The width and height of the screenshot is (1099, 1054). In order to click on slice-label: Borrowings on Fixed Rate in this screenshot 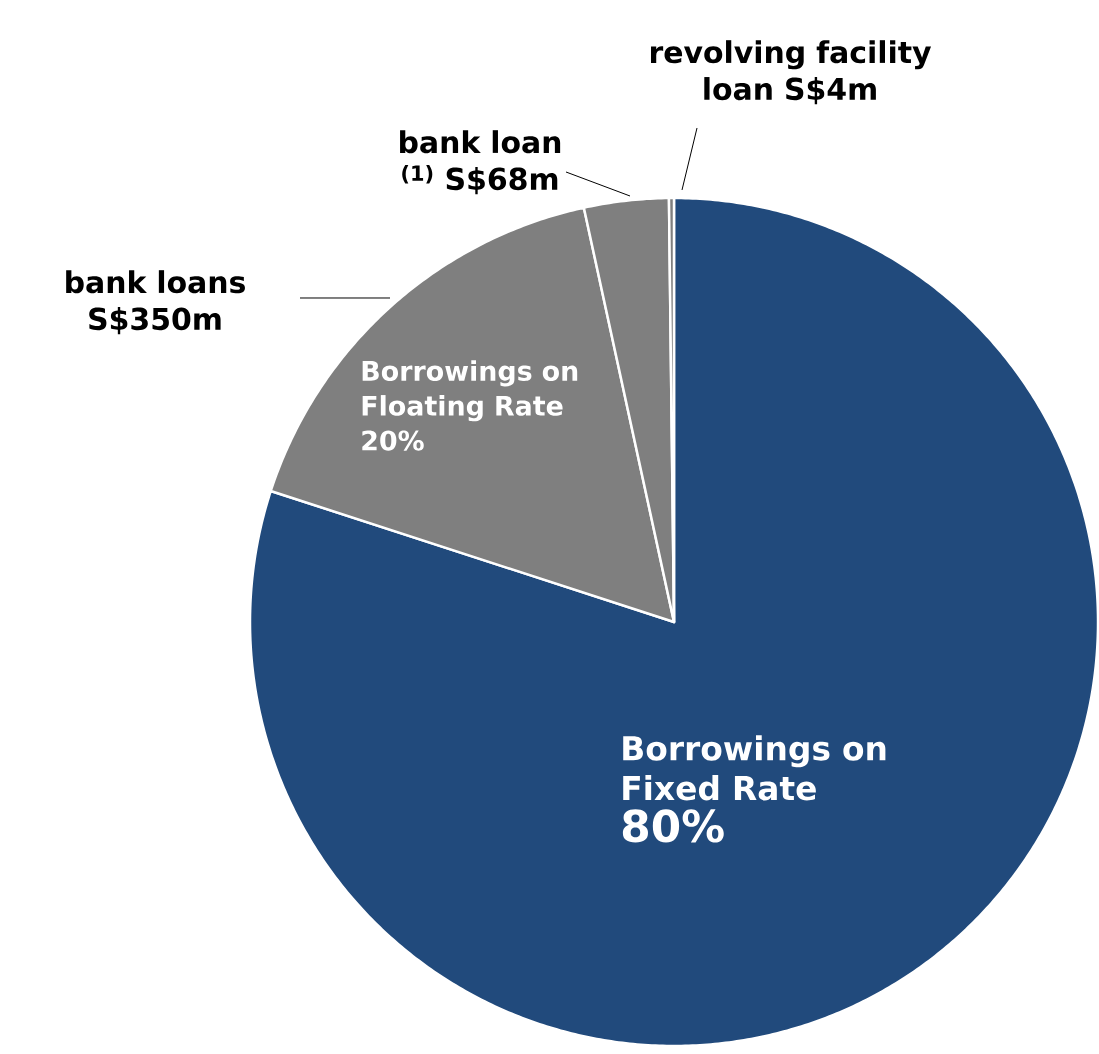, I will do `click(754, 768)`.